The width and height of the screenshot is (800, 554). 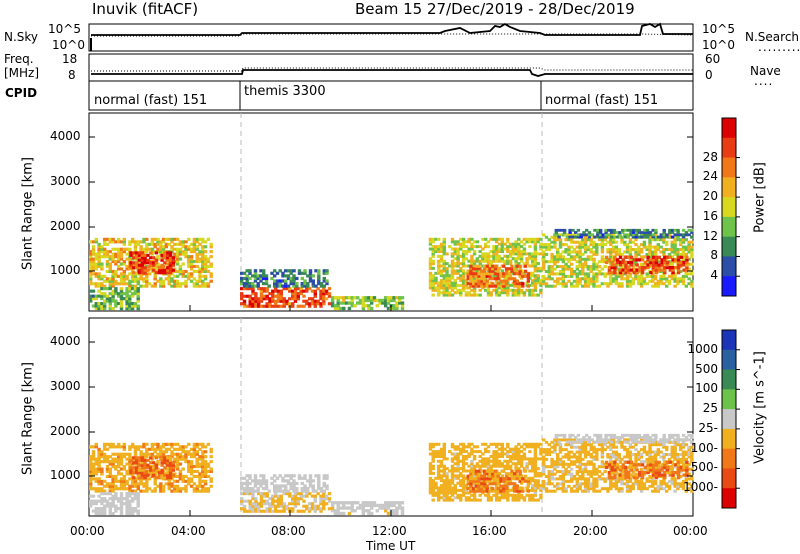 What do you see at coordinates (391, 37) in the screenshot?
I see `sky-panel-frame` at bounding box center [391, 37].